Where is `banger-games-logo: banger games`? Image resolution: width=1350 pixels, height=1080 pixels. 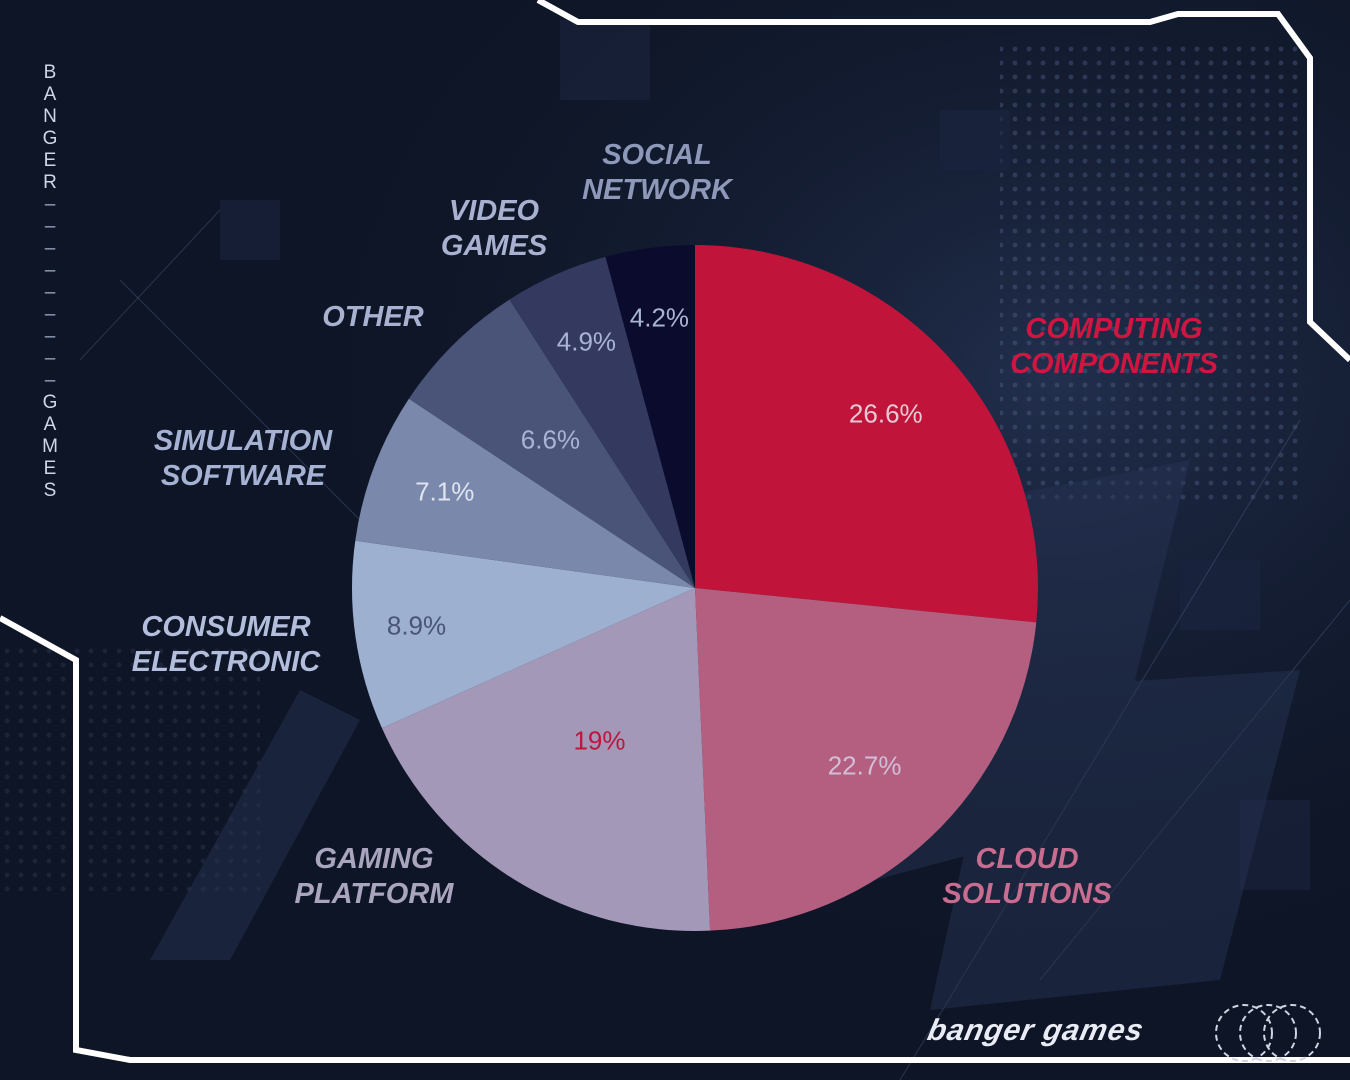 banger-games-logo: banger games is located at coordinates (1036, 1030).